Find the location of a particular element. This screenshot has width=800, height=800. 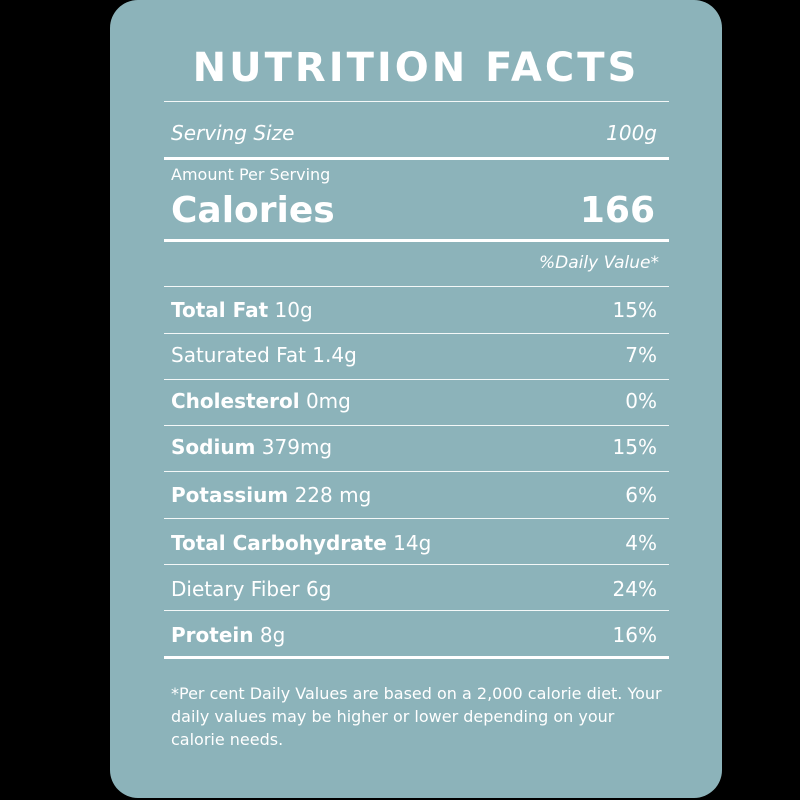

nutrient-dv: 16% is located at coordinates (634, 635).